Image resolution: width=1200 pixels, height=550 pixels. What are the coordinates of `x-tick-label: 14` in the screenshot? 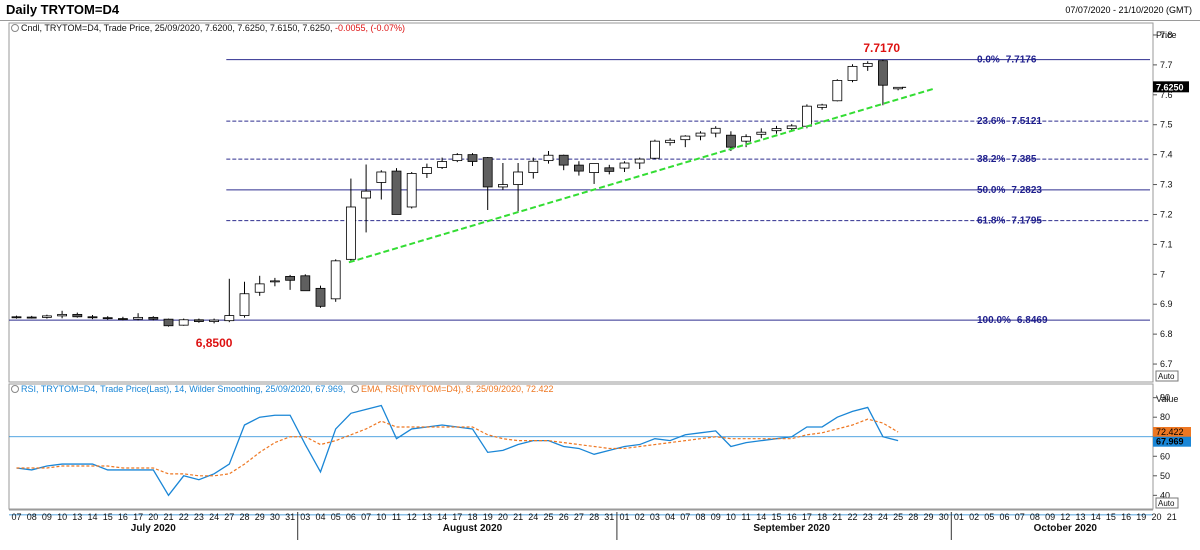 It's located at (1096, 517).